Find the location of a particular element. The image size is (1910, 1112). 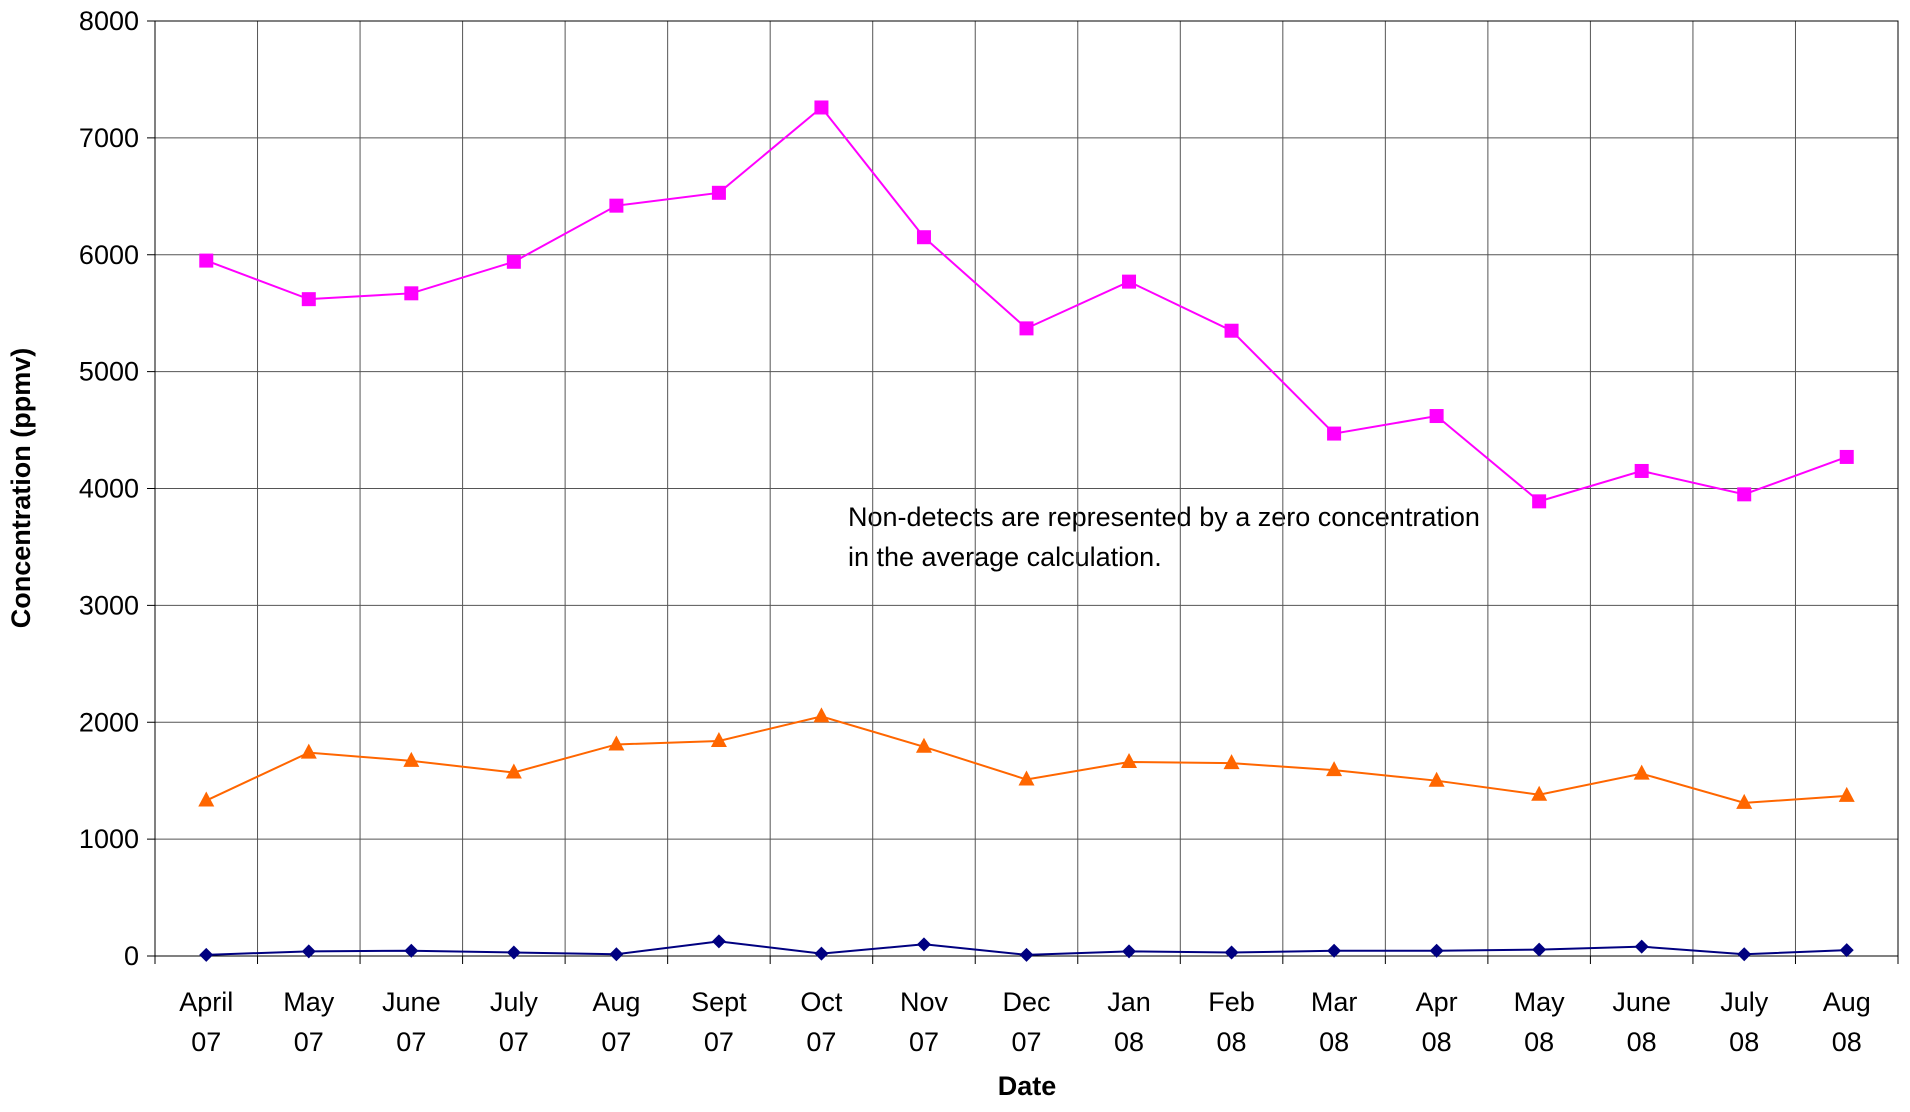

y-tick-label: 1000 is located at coordinates (109, 839).